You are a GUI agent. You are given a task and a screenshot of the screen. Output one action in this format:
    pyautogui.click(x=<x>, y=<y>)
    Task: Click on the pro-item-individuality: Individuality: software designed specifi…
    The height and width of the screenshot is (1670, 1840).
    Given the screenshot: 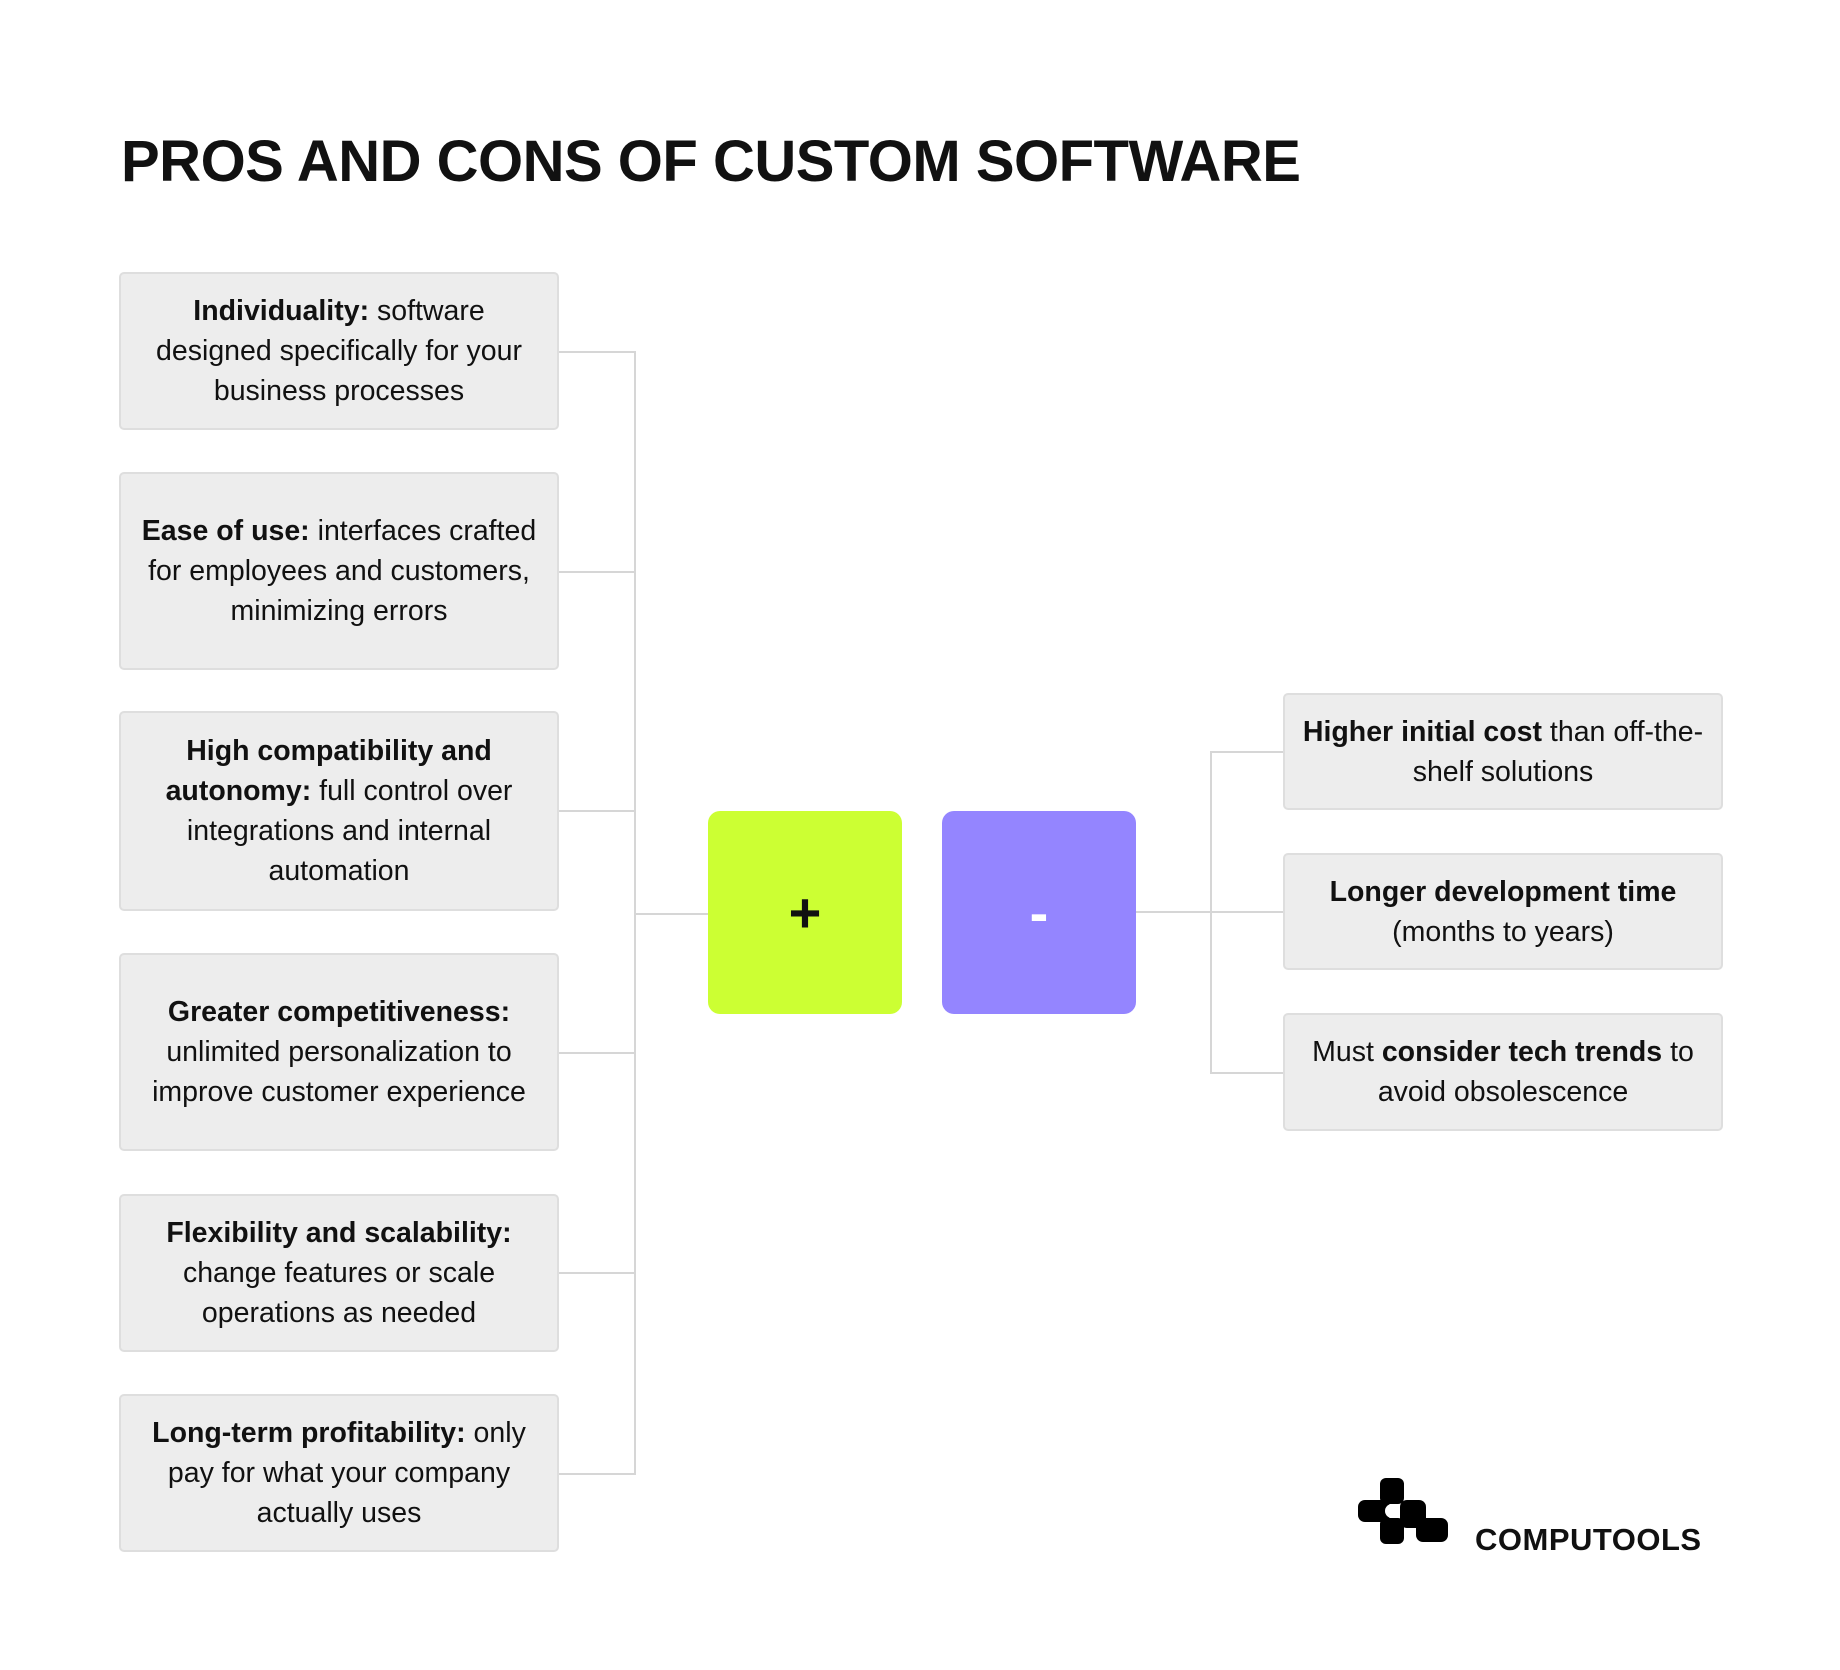 What is the action you would take?
    pyautogui.click(x=339, y=351)
    